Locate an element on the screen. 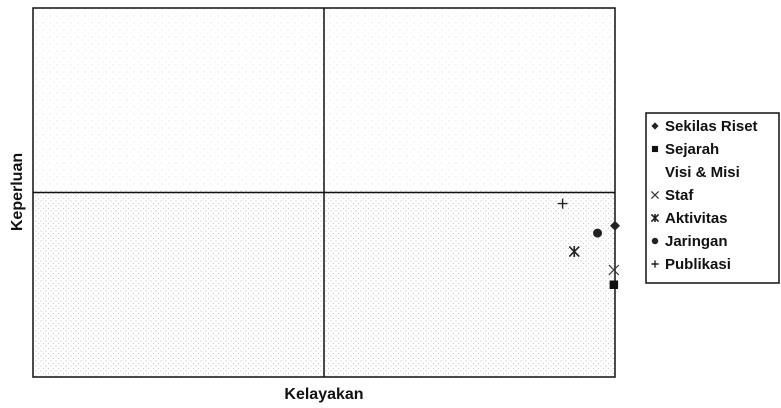 The image size is (781, 408). legend-label-5: Publikasi is located at coordinates (698, 264).